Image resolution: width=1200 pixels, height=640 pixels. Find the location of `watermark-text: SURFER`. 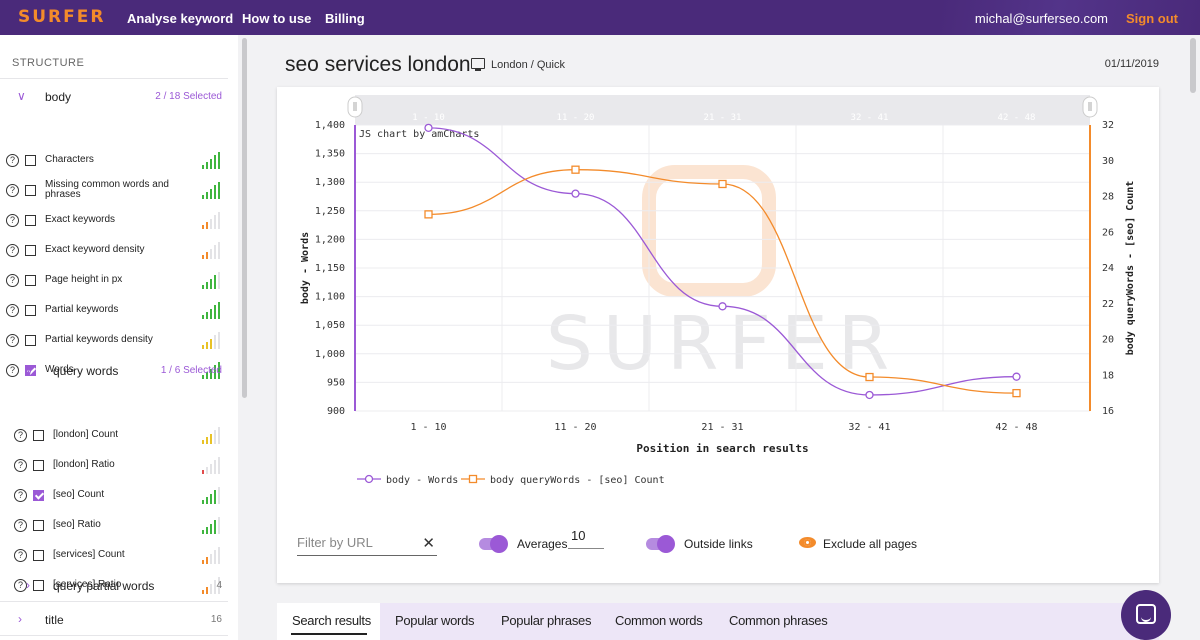

watermark-text: SURFER is located at coordinates (722, 344).